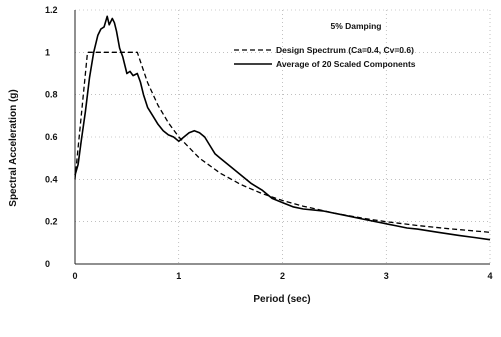  Describe the element at coordinates (51, 179) in the screenshot. I see `y-tick-label: 0.4` at that location.